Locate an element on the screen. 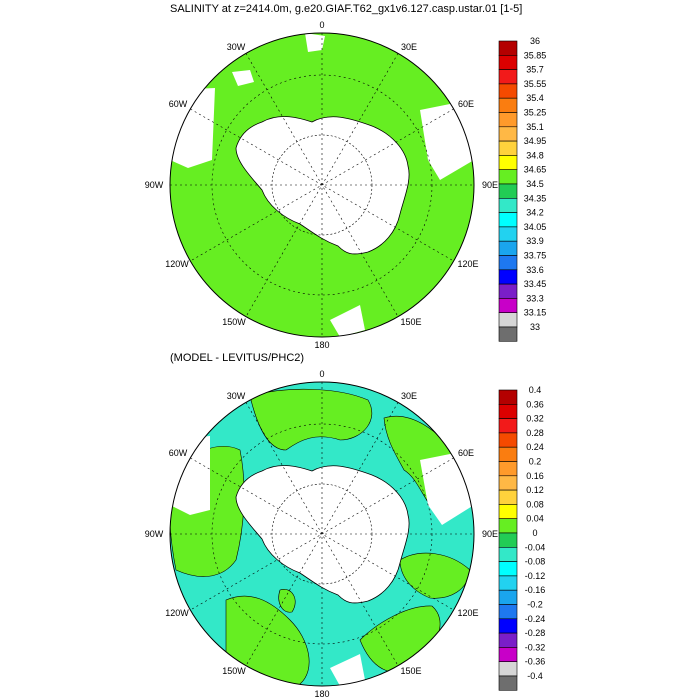  bottom-colorbar-label: -0.12 is located at coordinates (535, 576).